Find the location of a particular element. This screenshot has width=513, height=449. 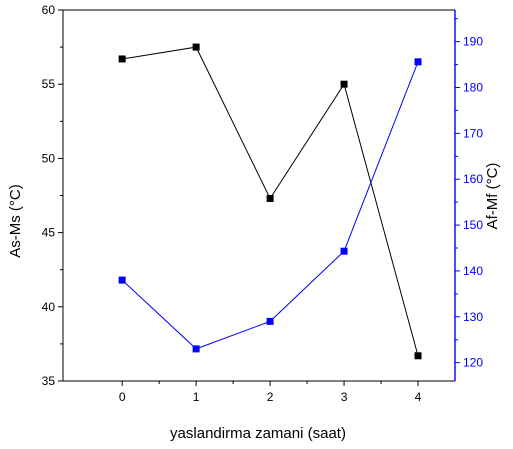

y-axis-left-title: As-Ms (°C) is located at coordinates (15, 220).